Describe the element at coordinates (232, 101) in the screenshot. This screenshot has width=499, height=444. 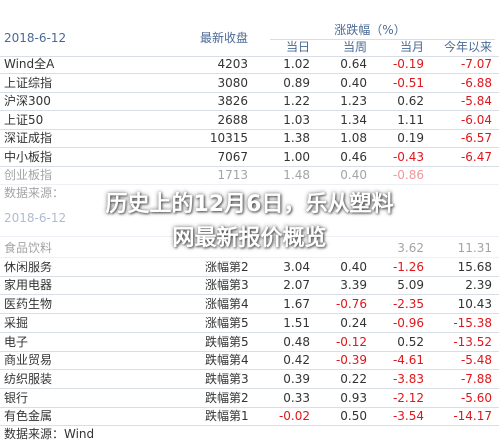
I see `cell: 3826` at that location.